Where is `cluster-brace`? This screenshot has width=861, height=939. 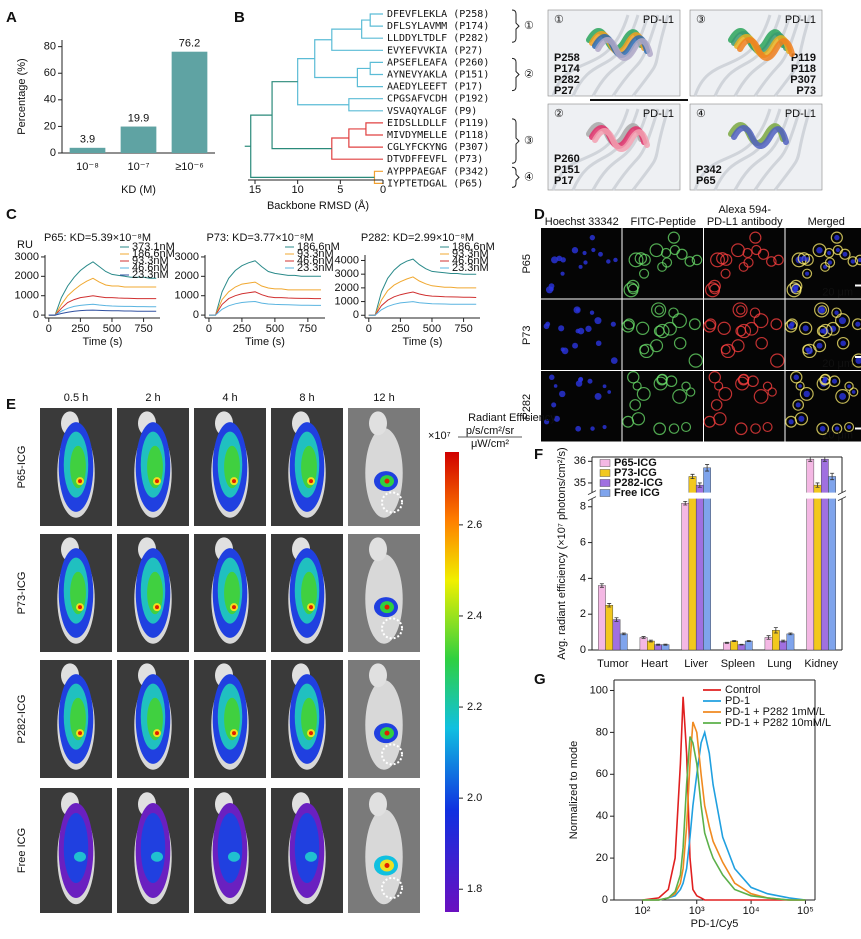 cluster-brace is located at coordinates (515, 74).